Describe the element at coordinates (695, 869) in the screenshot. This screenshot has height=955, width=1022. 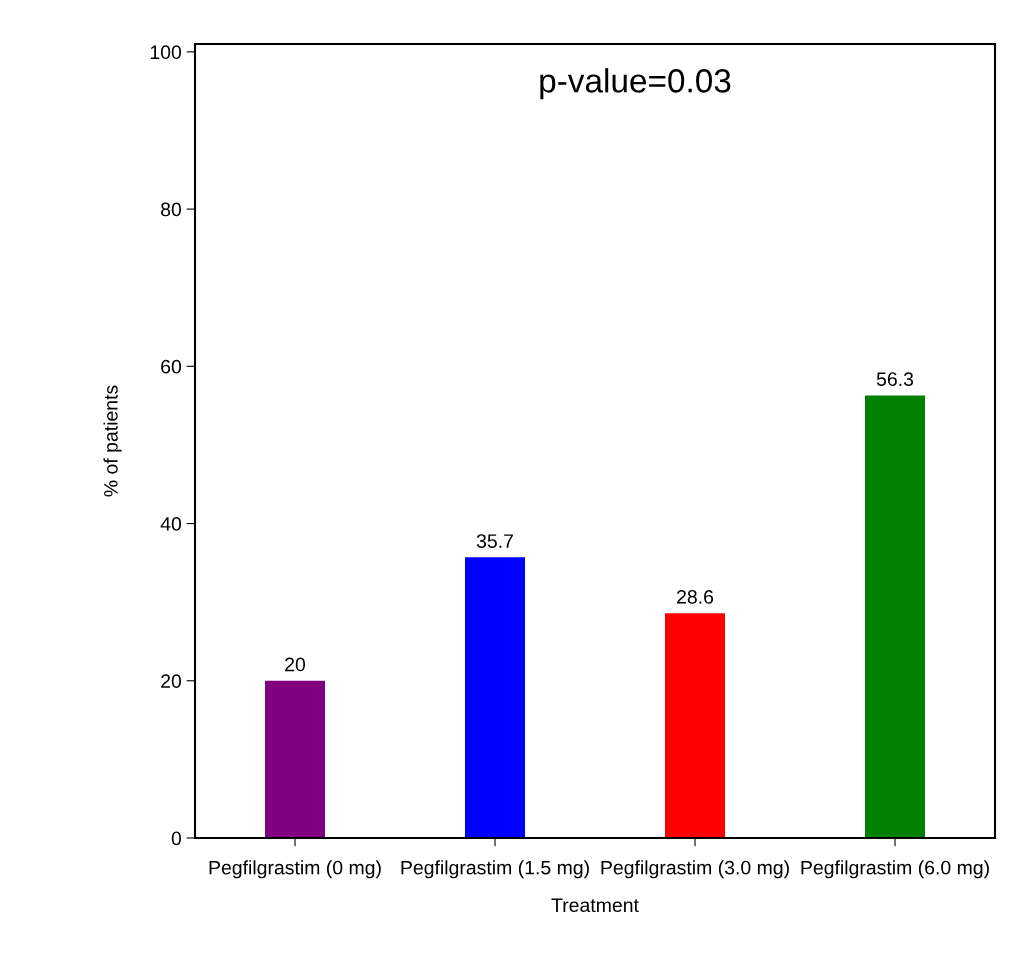
I see `x-tick-label: Pegfilgrastim (3.0 mg)` at that location.